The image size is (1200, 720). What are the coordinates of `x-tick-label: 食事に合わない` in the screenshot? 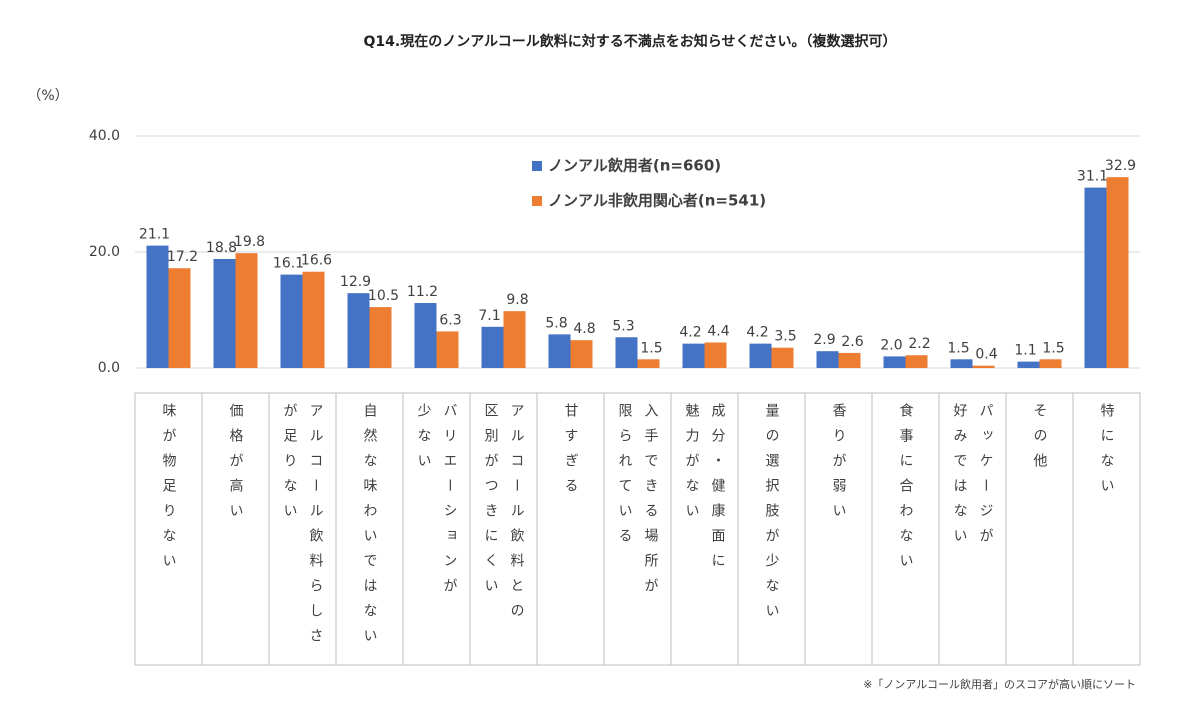 It's located at (905, 490).